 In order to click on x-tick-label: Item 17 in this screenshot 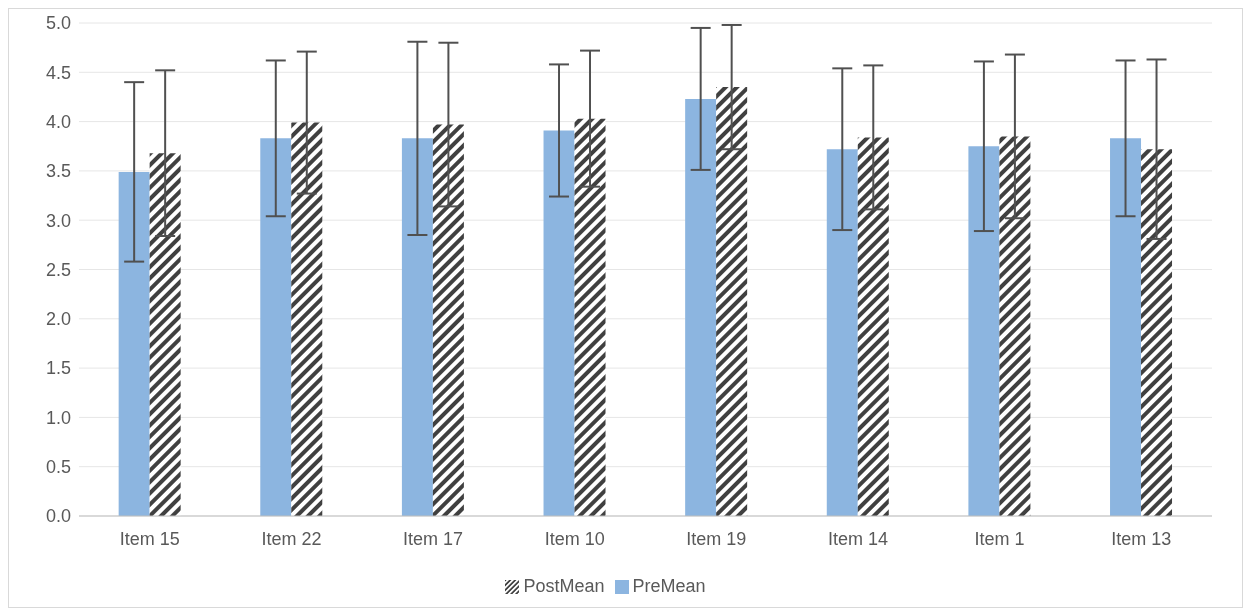, I will do `click(433, 538)`.